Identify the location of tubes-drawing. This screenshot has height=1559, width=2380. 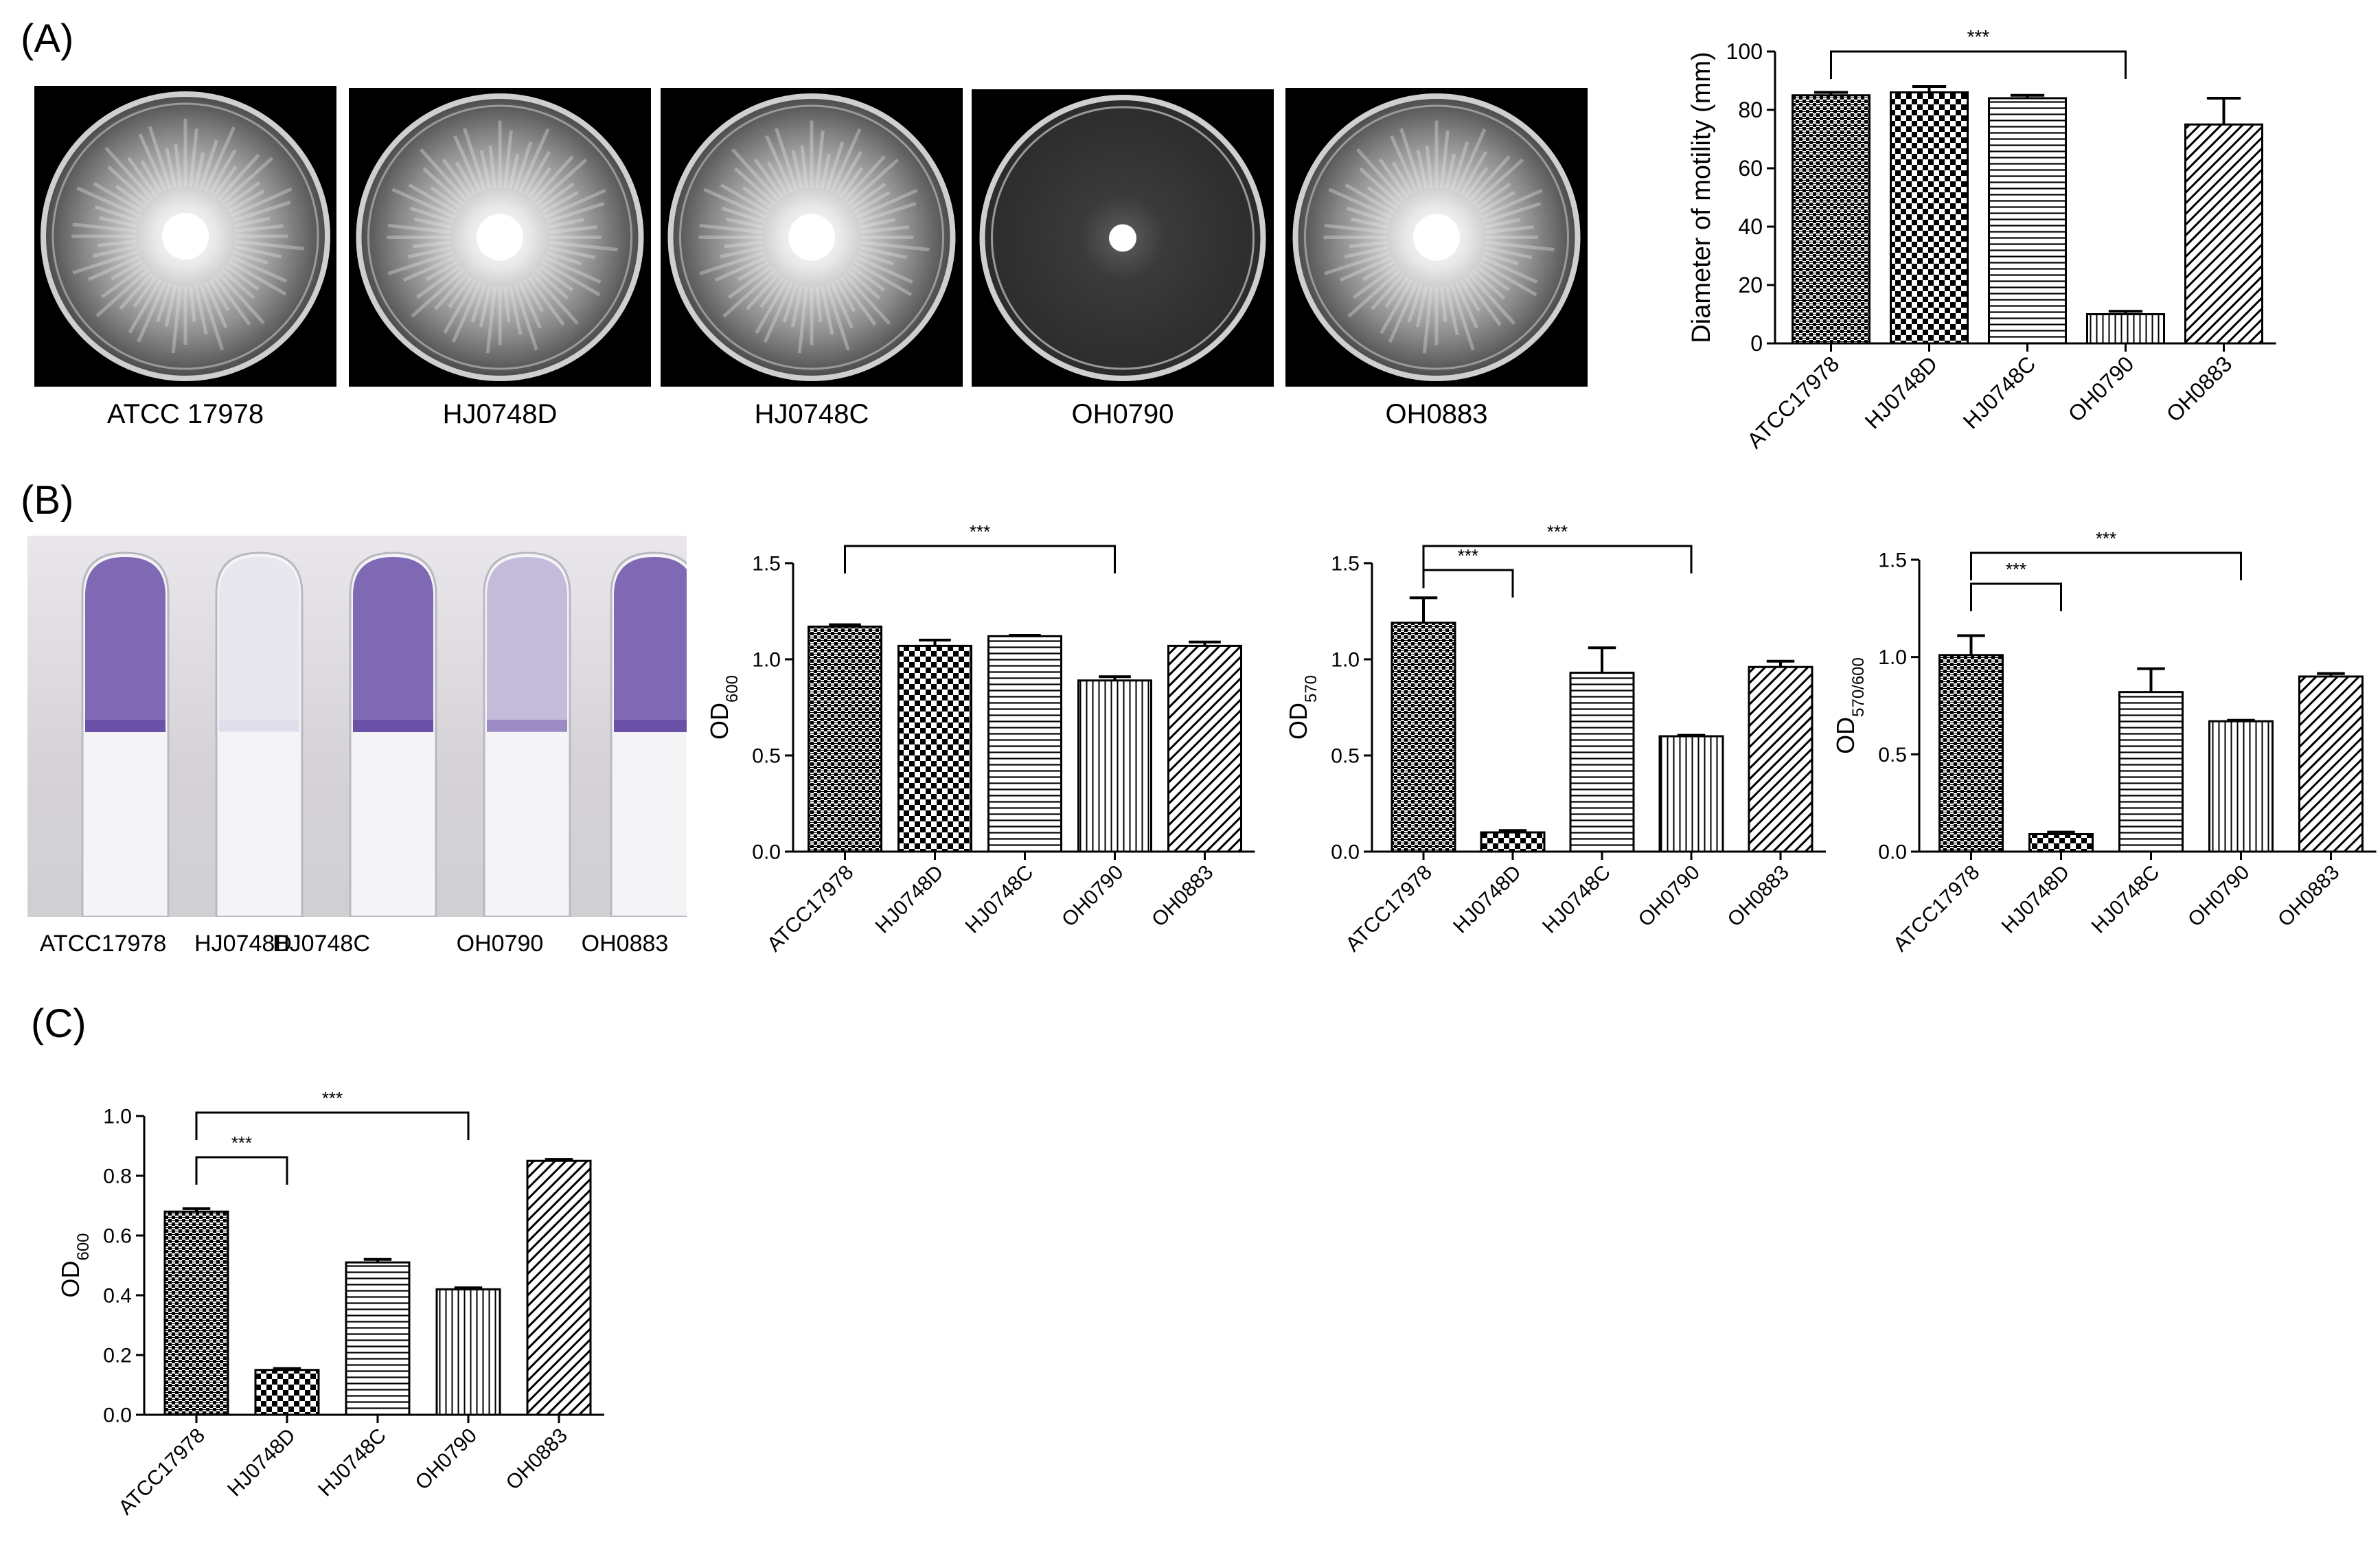
(384, 734).